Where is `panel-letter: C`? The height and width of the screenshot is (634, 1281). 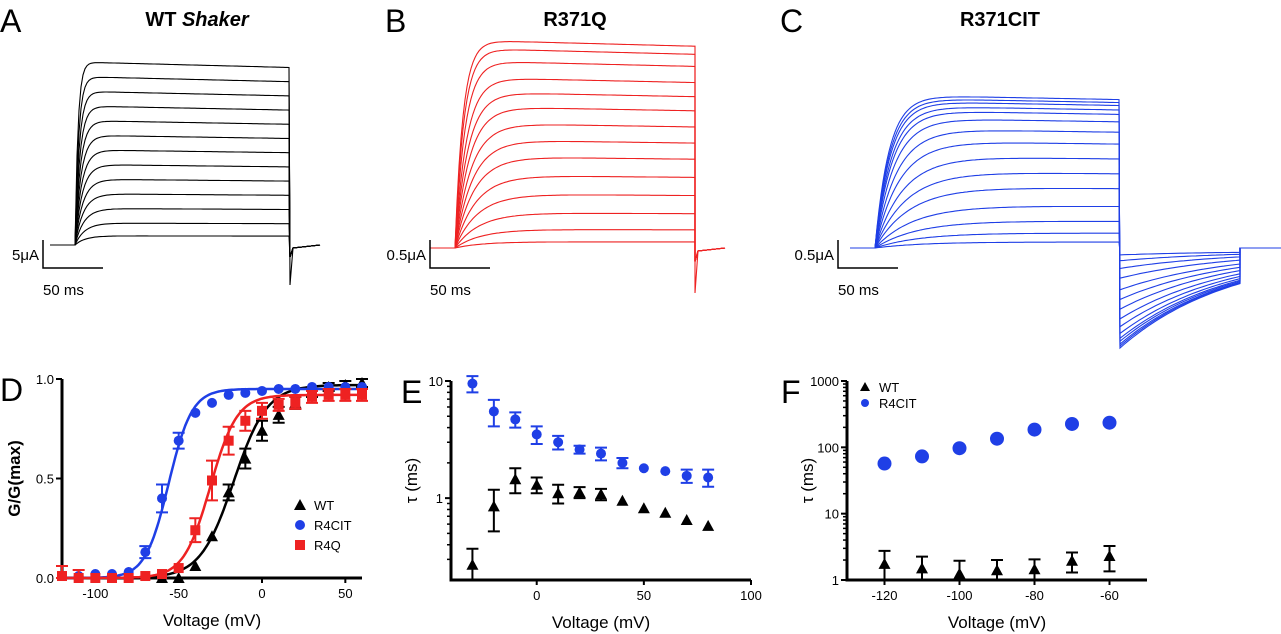
panel-letter: C is located at coordinates (791, 21).